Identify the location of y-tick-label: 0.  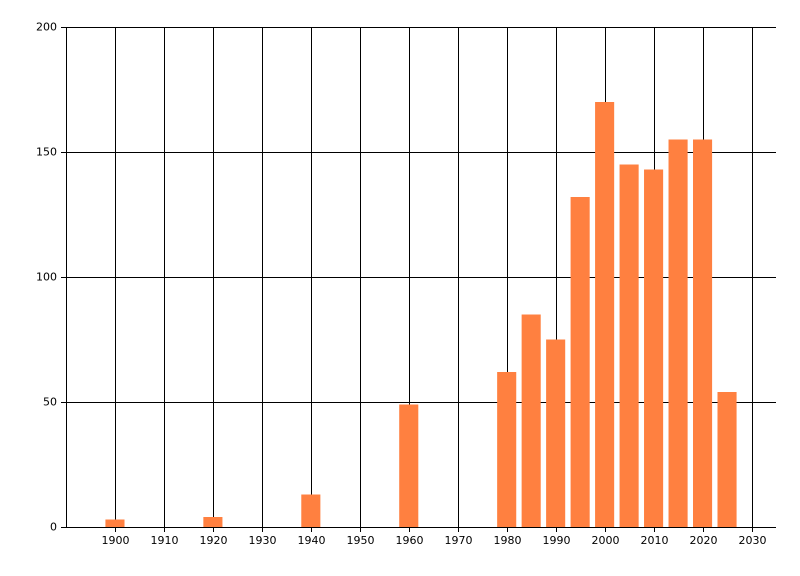
(53, 527).